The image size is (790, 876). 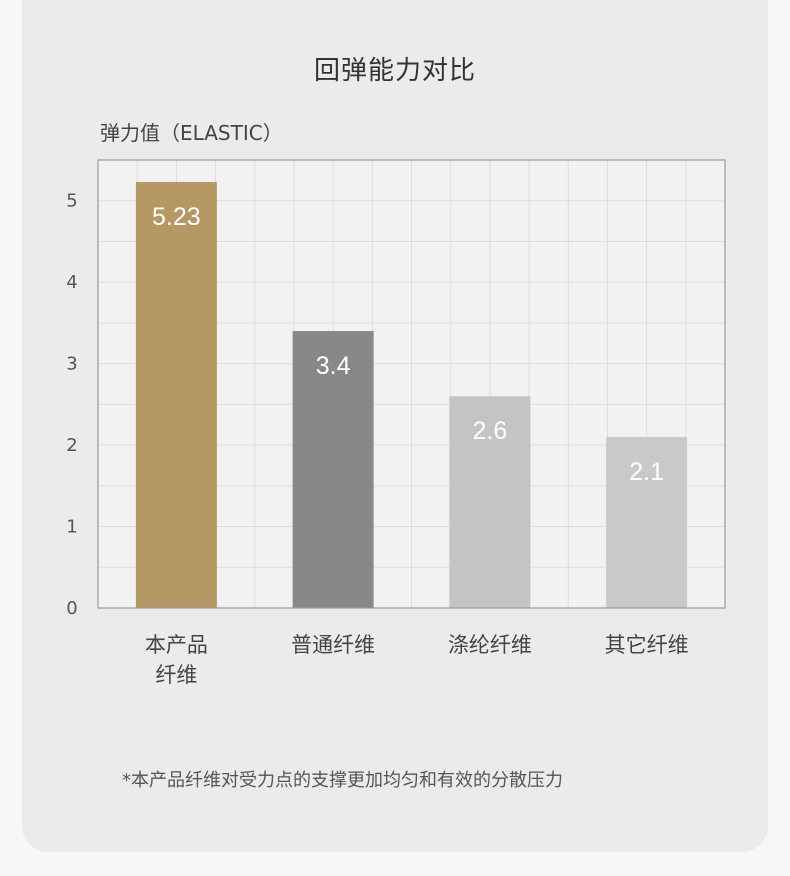 I want to click on bar-value-label: 5.23, so click(x=176, y=217).